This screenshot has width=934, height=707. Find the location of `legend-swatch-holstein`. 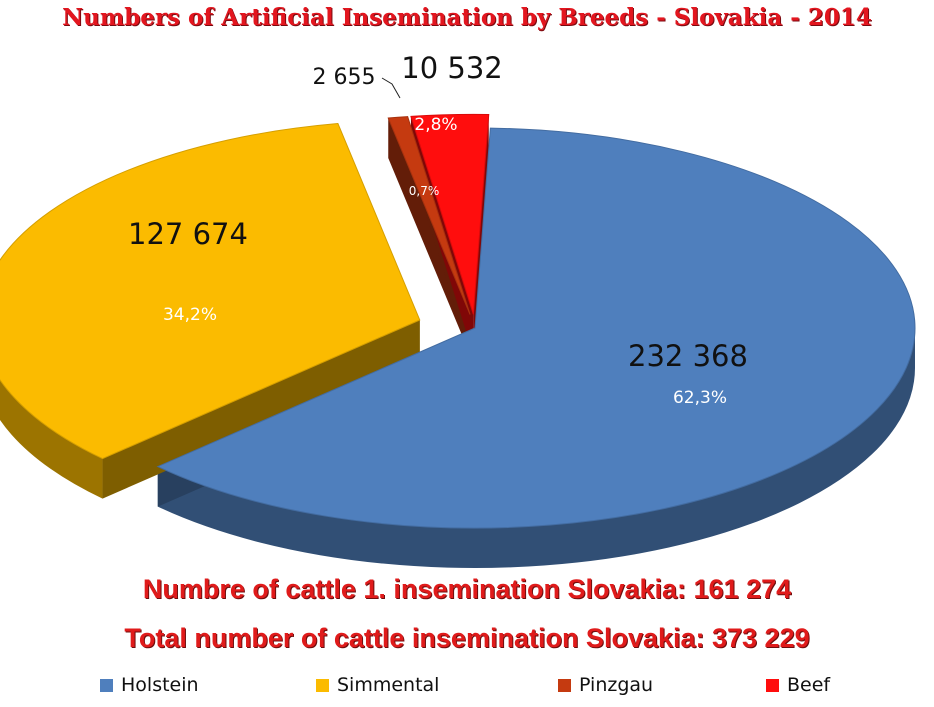

legend-swatch-holstein is located at coordinates (106, 685).